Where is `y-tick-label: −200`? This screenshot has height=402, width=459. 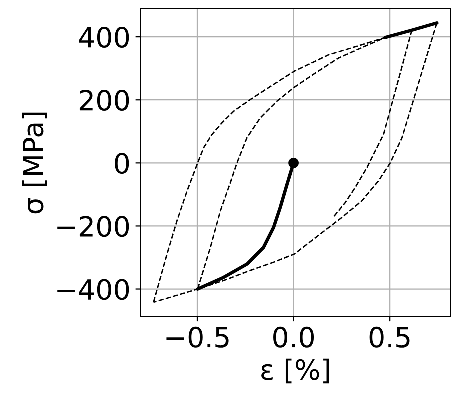 y-tick-label: −200 is located at coordinates (94, 227).